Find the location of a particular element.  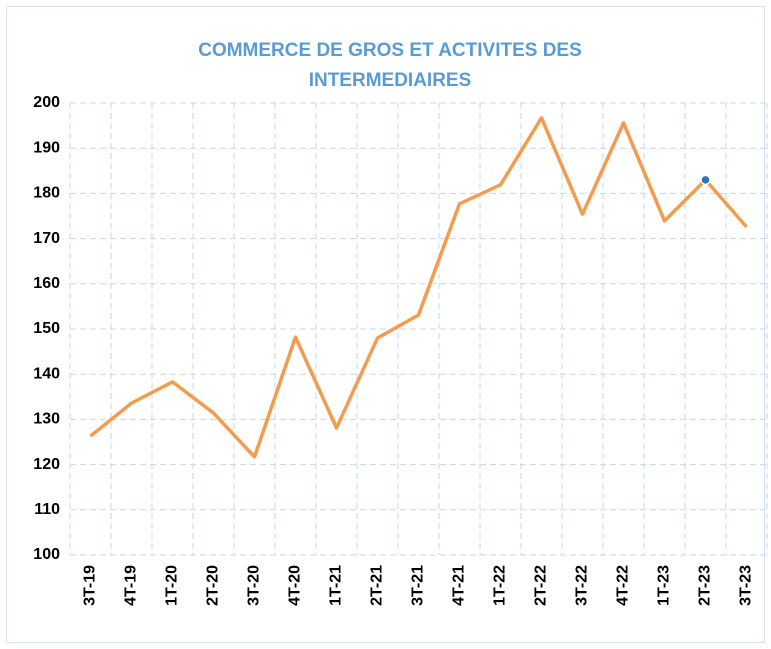

y-tick-label: 130 is located at coordinates (46, 419).